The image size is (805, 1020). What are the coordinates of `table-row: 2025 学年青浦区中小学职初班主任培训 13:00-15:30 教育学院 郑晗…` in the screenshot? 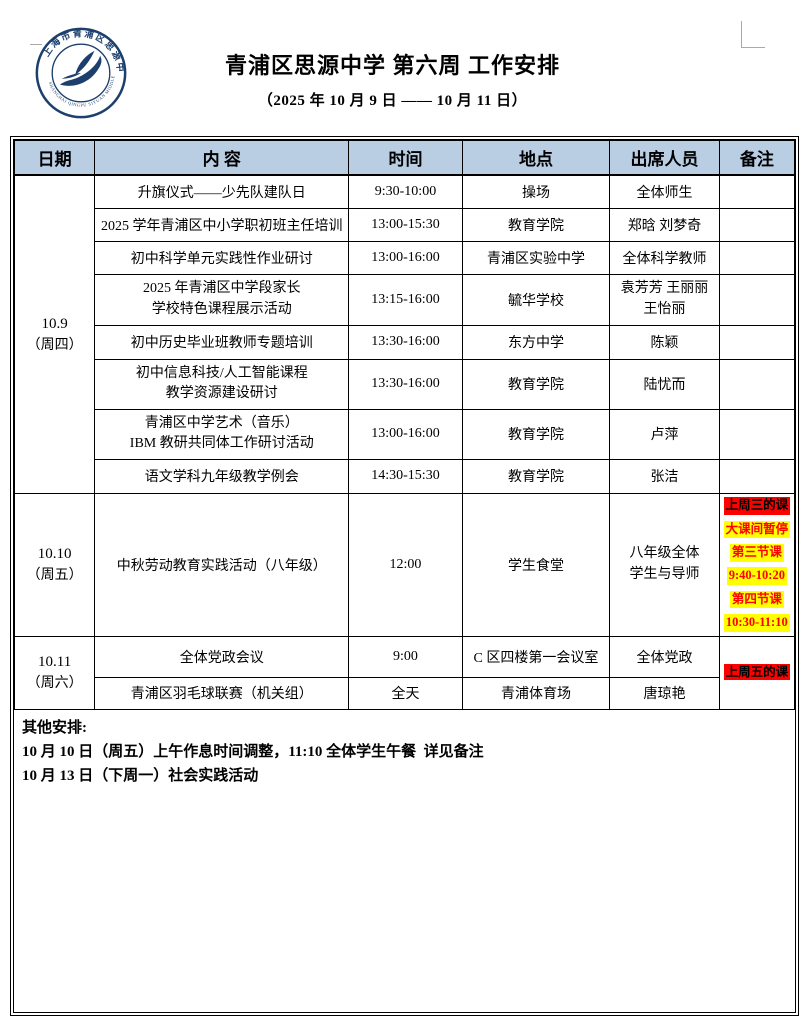 It's located at (405, 224).